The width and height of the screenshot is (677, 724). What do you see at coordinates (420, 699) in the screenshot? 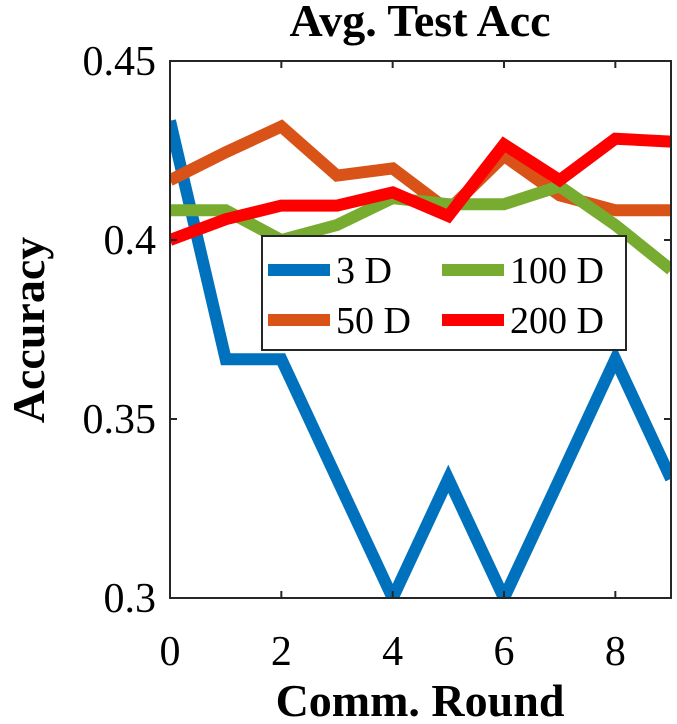
I see `x-axis-label: Comm. Round` at bounding box center [420, 699].